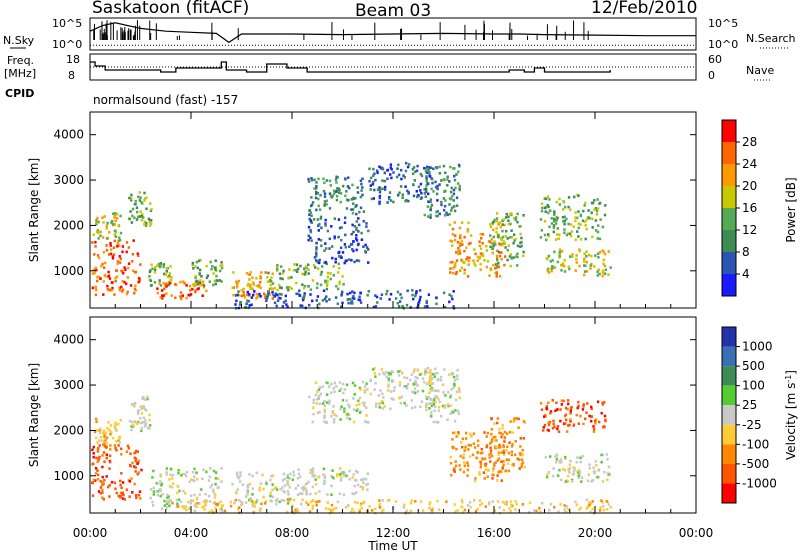  What do you see at coordinates (729, 175) in the screenshot?
I see `colorbar-swatch` at bounding box center [729, 175].